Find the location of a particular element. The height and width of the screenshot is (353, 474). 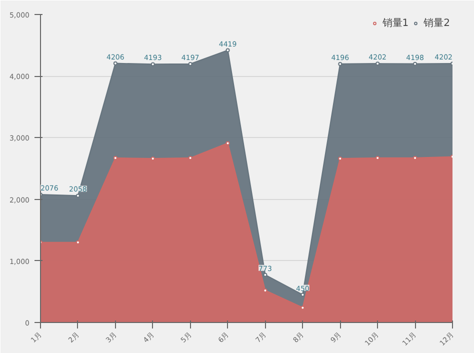

legend-label: 销量1 is located at coordinates (395, 23).